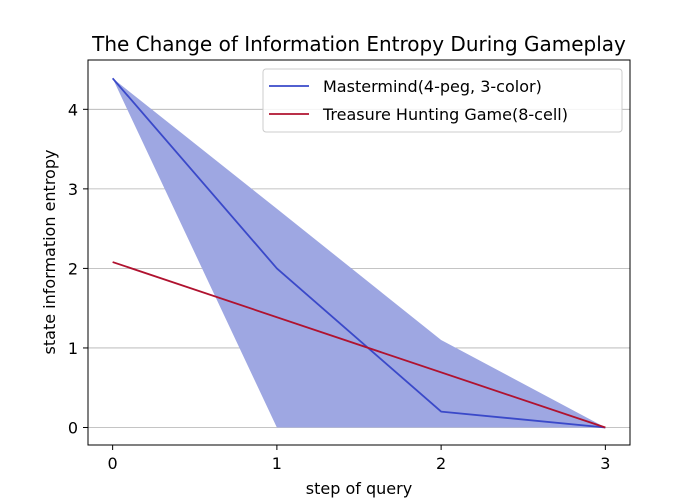  What do you see at coordinates (445, 114) in the screenshot?
I see `legend-label: Treasure Hunting Game(8-cell)` at bounding box center [445, 114].